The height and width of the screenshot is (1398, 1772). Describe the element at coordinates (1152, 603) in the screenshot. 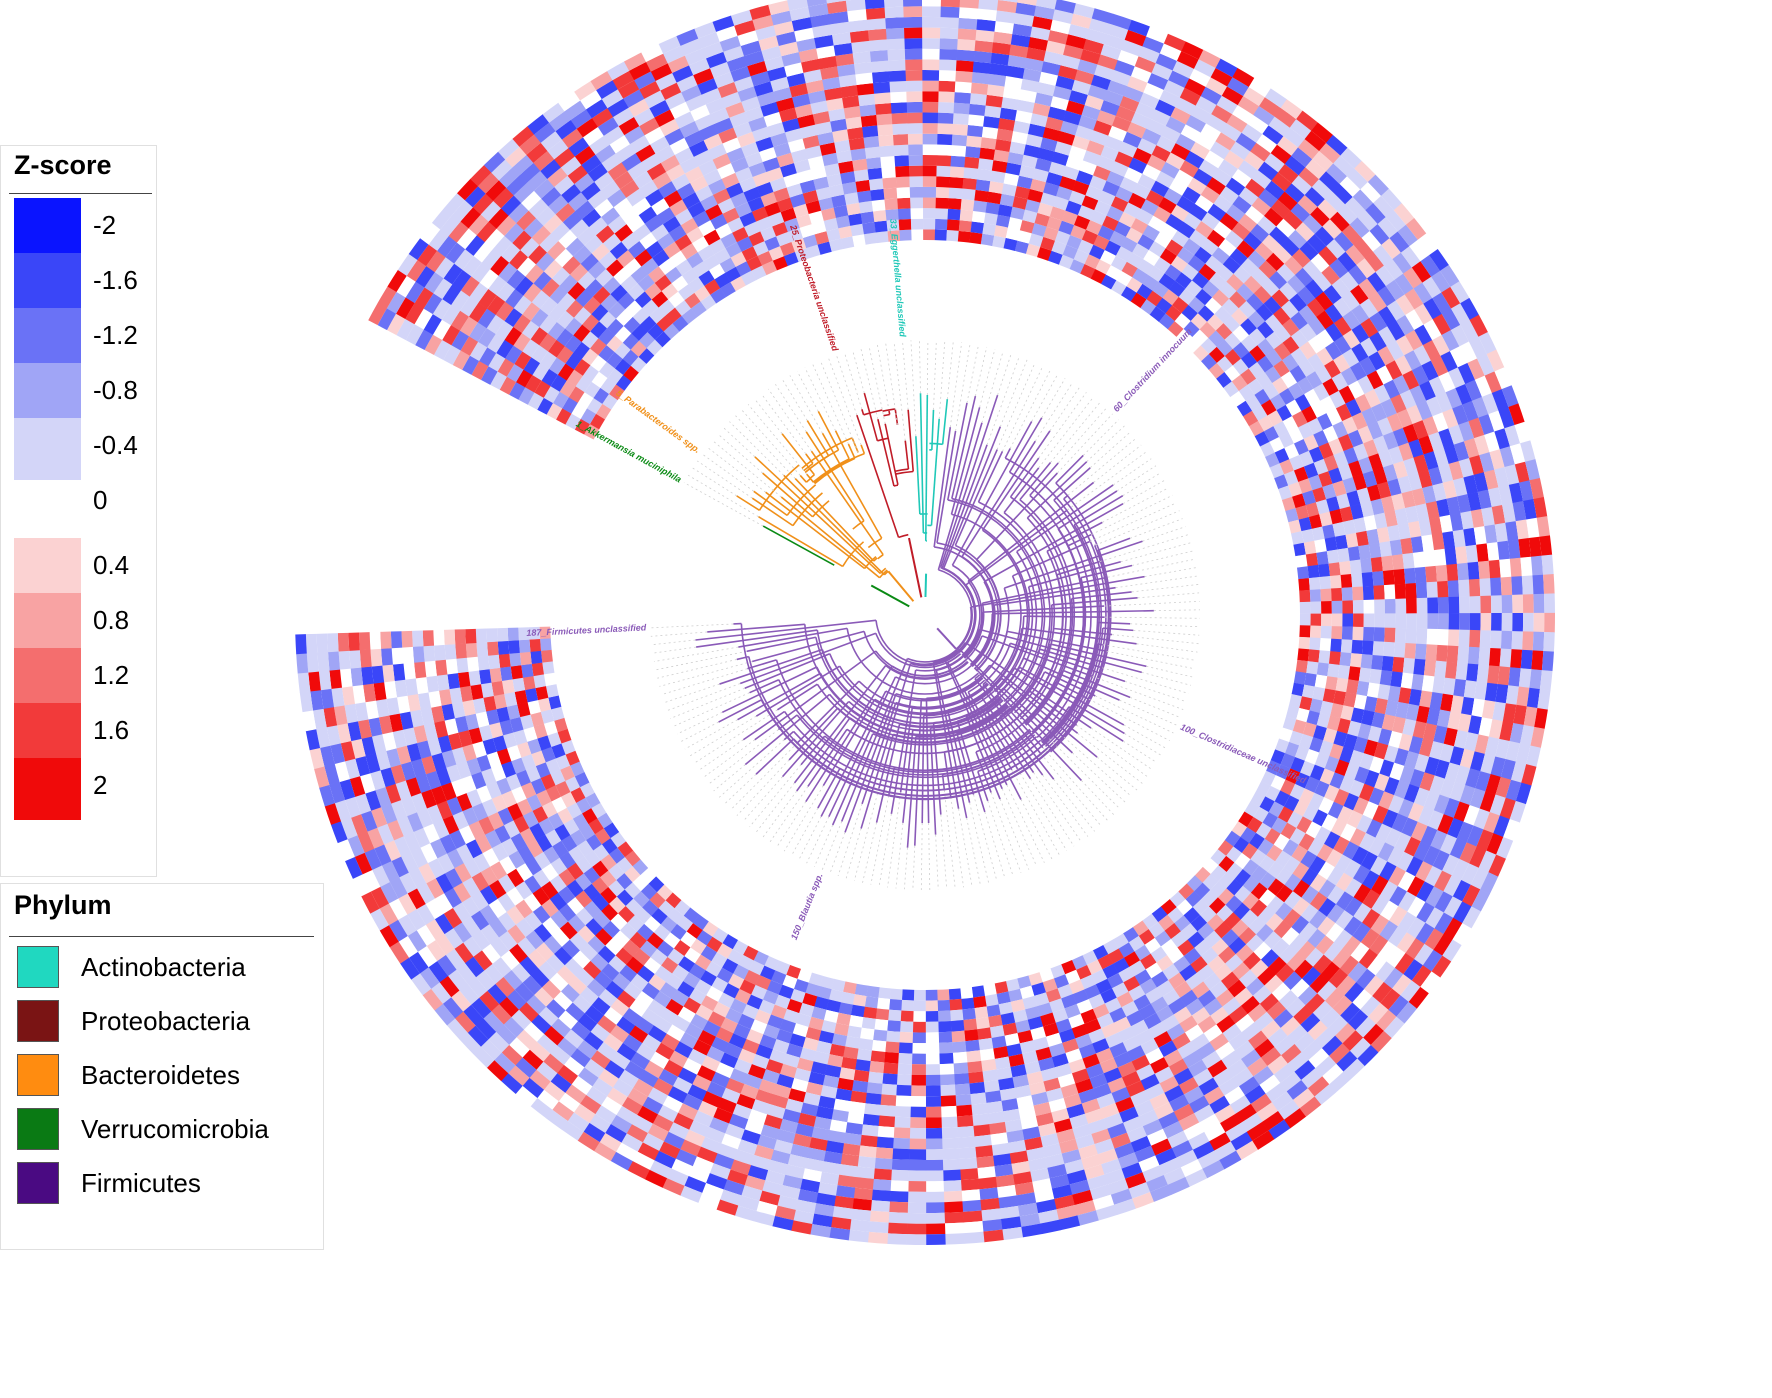

I see `tree-leader` at that location.